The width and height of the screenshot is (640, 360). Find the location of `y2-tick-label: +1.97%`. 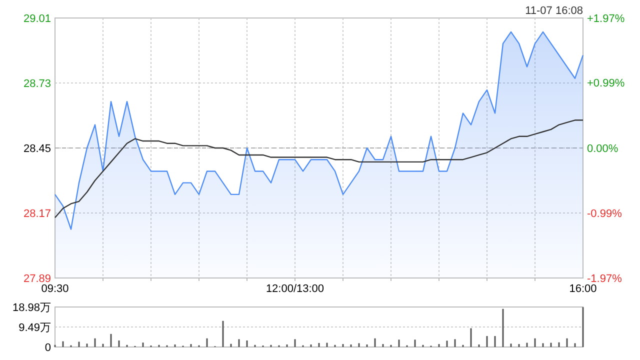

y2-tick-label: +1.97% is located at coordinates (606, 18).